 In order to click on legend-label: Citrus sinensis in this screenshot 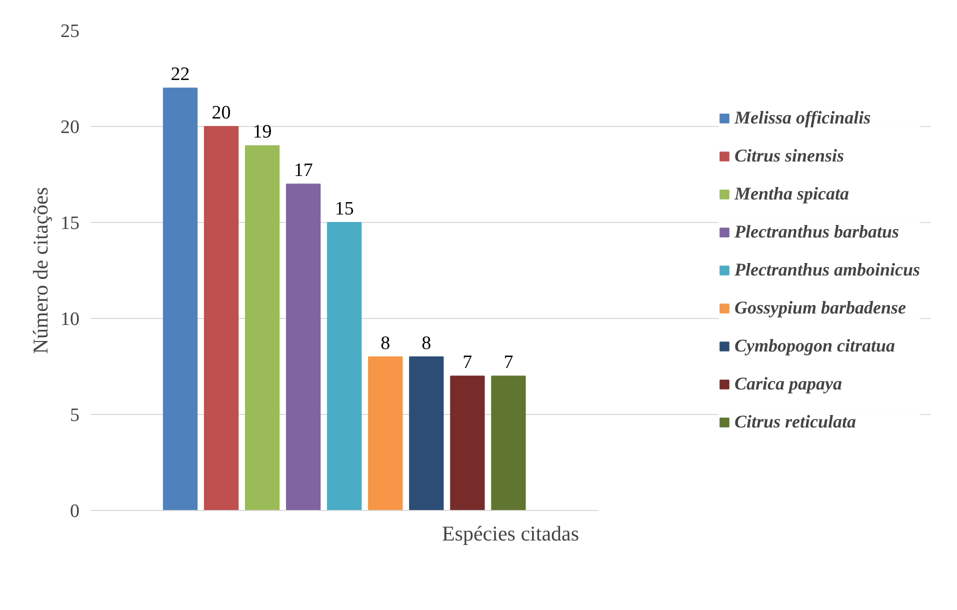, I will do `click(789, 156)`.